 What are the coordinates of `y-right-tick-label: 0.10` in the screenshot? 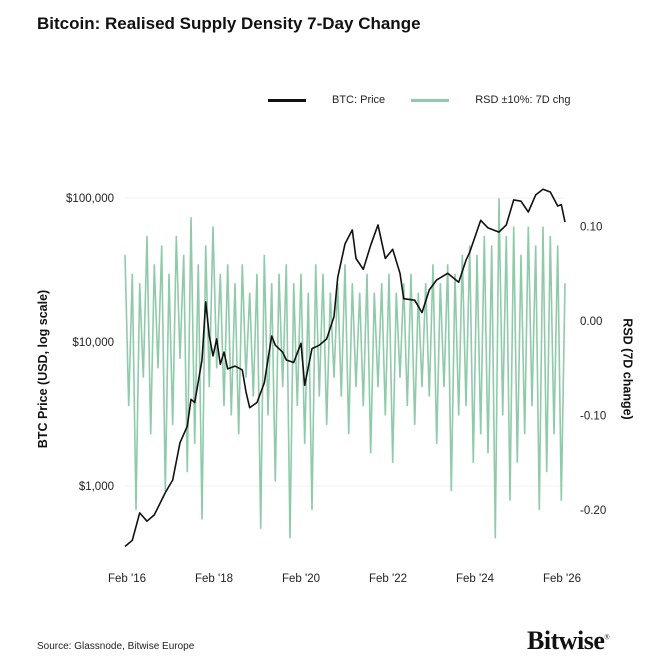 It's located at (591, 228).